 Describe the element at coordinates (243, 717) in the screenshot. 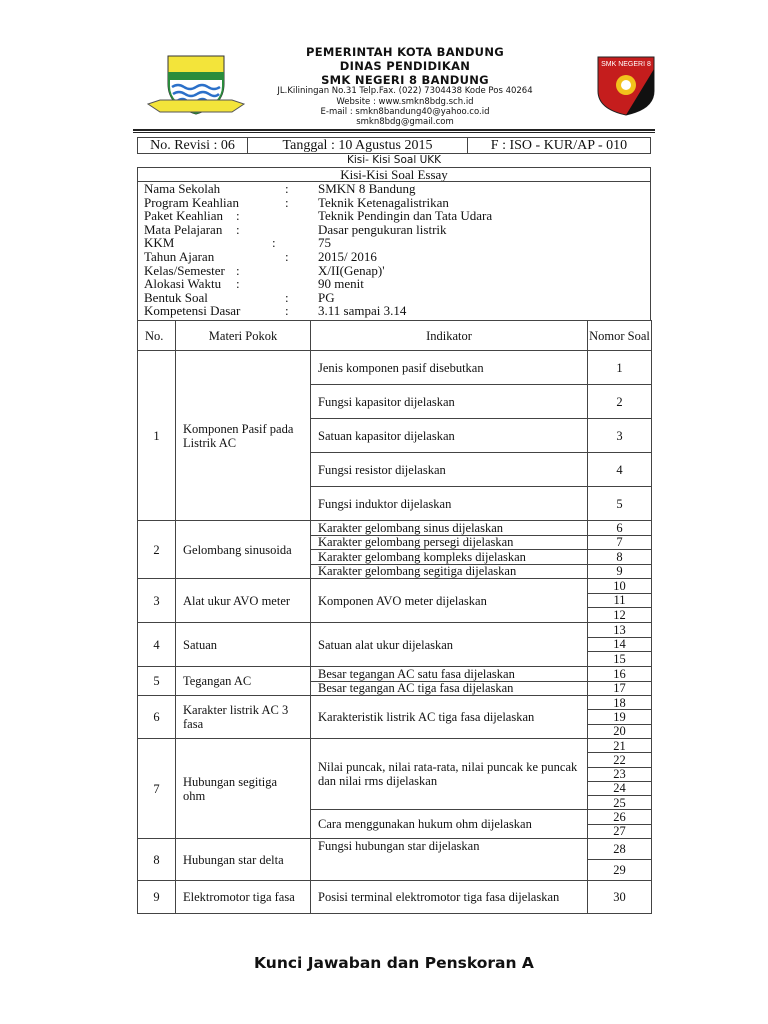

I see `materi-pokok: Karakter listrik AC 3 fasa` at that location.